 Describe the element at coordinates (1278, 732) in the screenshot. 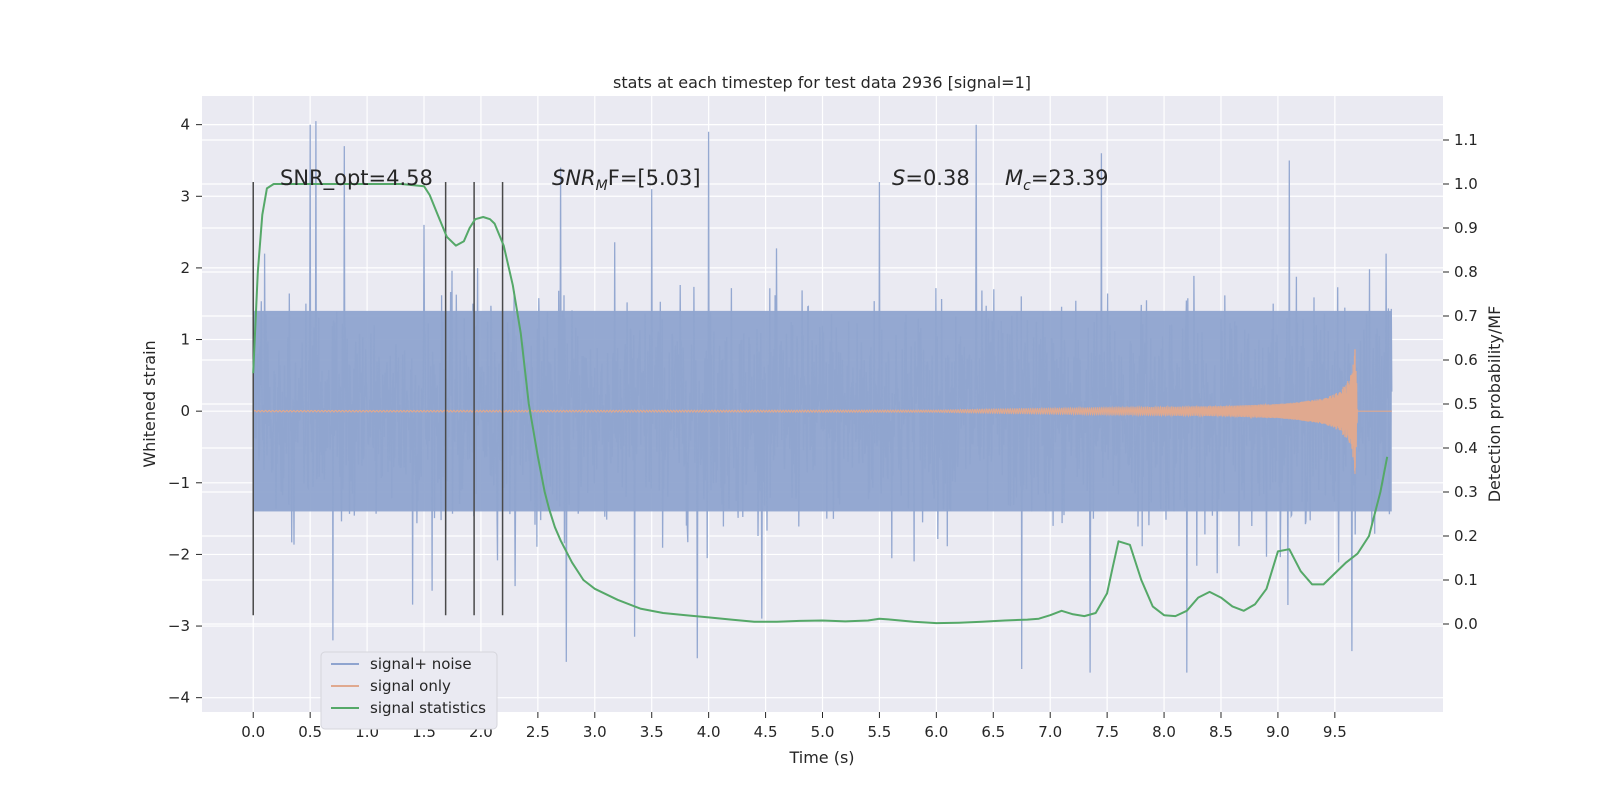

I see `x-tick-label: 9.0` at that location.